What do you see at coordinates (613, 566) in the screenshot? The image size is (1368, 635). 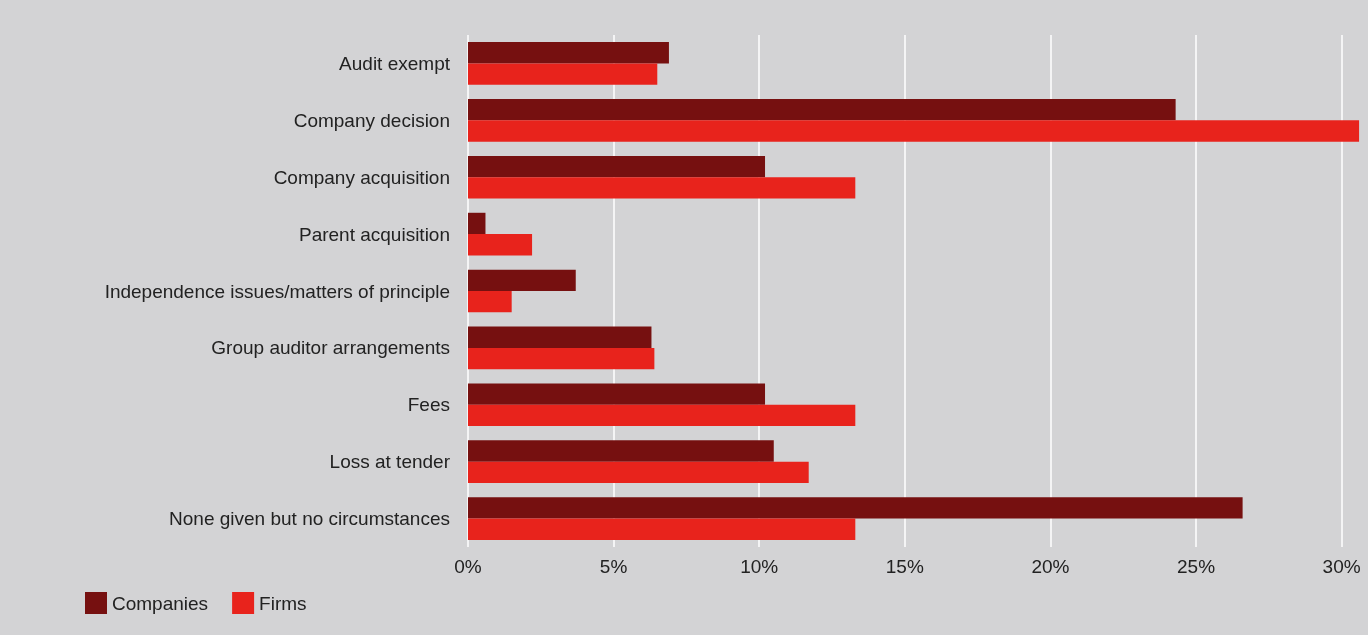 I see `x-tick-label: 5%` at bounding box center [613, 566].